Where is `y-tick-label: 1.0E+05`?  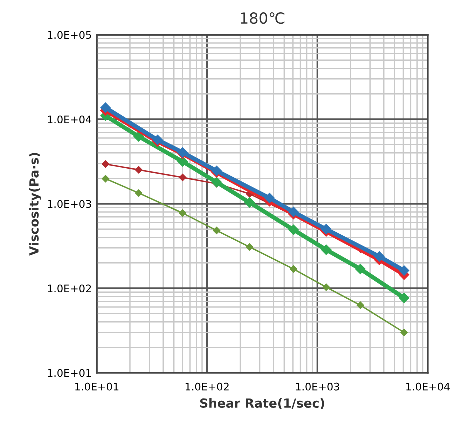
y-tick-label: 1.0E+05 is located at coordinates (70, 35).